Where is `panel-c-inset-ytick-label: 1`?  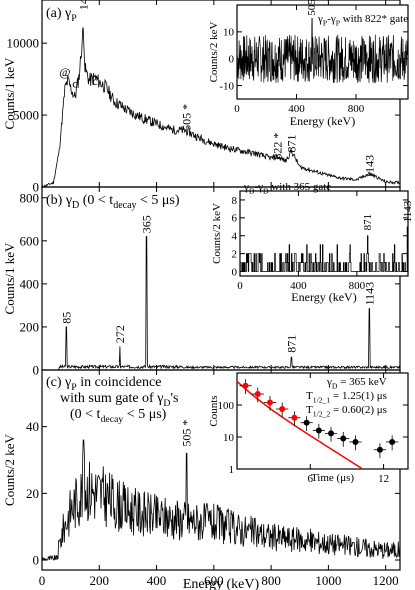 panel-c-inset-ytick-label: 1 is located at coordinates (232, 470).